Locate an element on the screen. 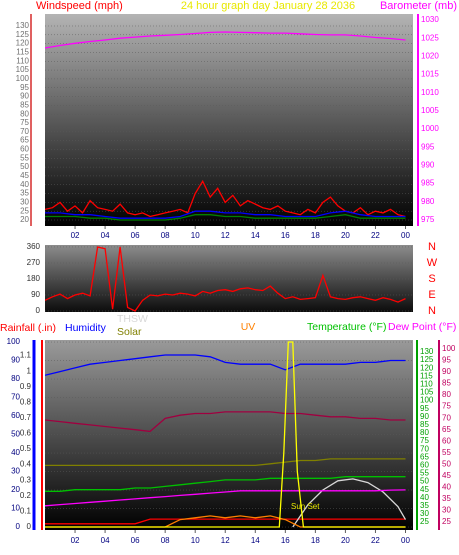 The width and height of the screenshot is (459, 555). y4-tick-label: 0.7 is located at coordinates (26, 417).